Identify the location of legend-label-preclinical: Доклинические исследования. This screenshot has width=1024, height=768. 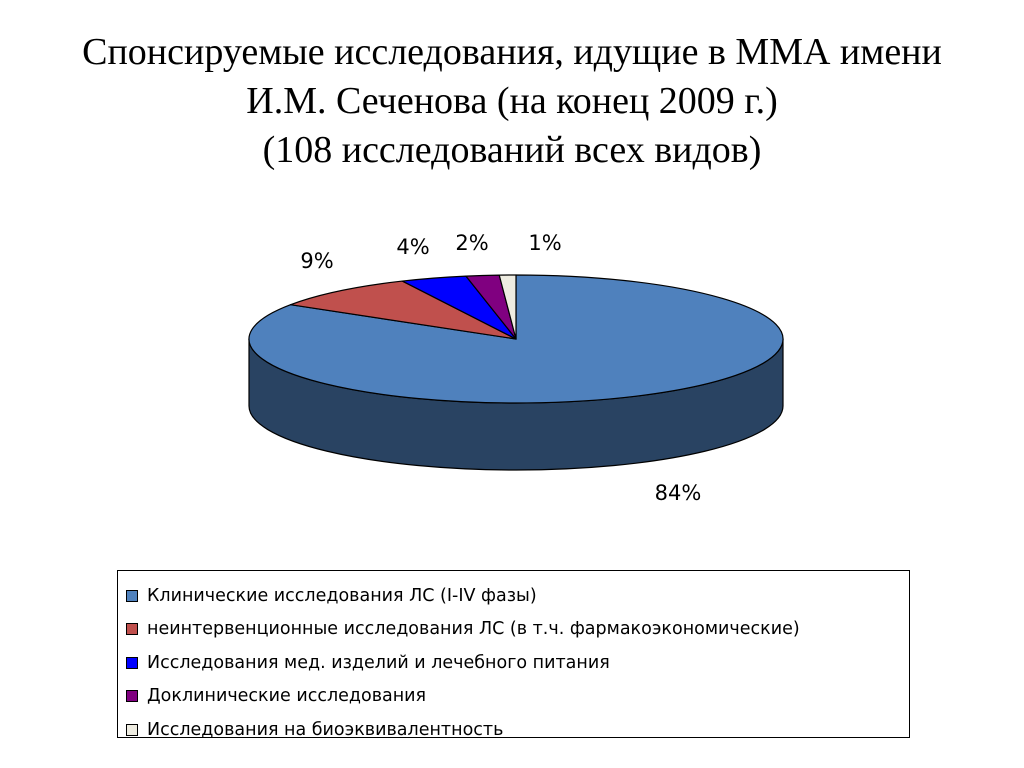
(287, 696).